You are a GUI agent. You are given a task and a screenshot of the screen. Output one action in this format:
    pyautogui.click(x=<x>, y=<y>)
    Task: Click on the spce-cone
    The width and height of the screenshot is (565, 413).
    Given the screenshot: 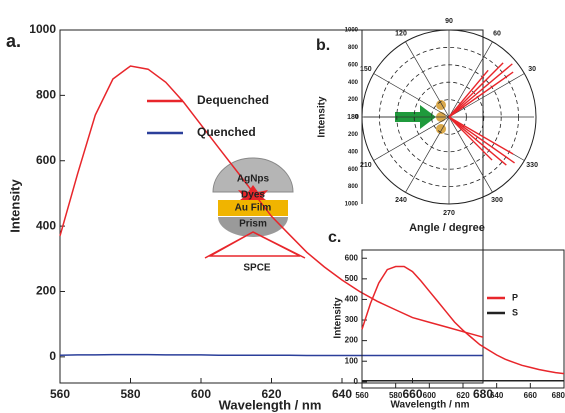 What is the action you would take?
    pyautogui.click(x=255, y=245)
    